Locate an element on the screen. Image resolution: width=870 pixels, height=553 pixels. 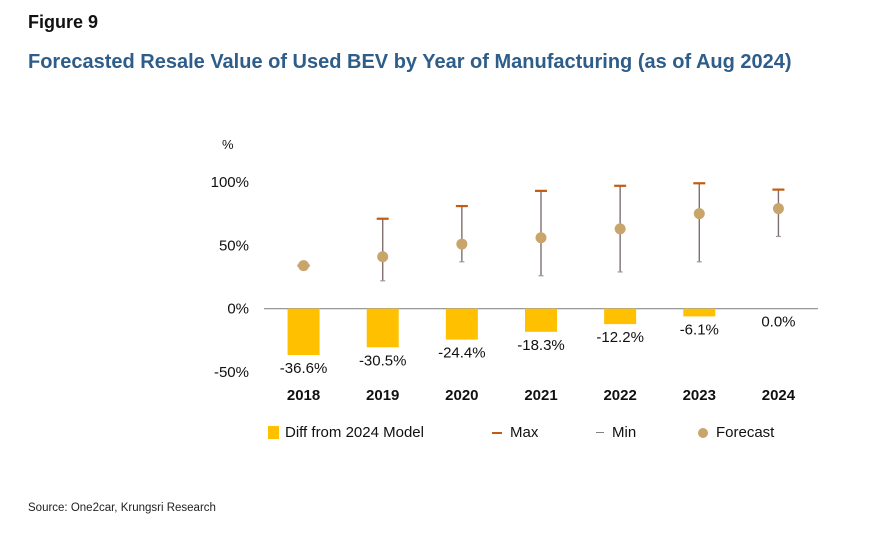
x-tick-label: 2018 is located at coordinates (303, 395).